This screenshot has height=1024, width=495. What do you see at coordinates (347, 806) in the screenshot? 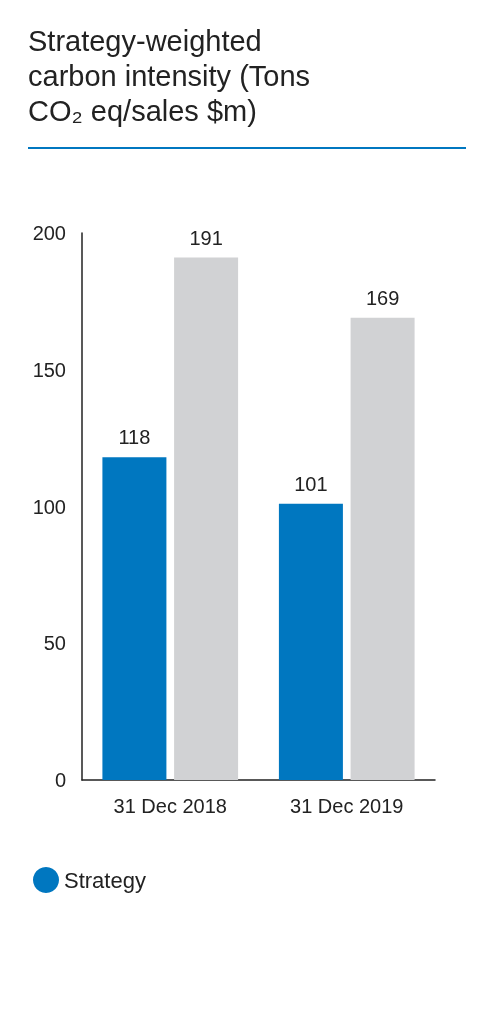
I see `x-tick-label: 31 Dec 2019` at bounding box center [347, 806].